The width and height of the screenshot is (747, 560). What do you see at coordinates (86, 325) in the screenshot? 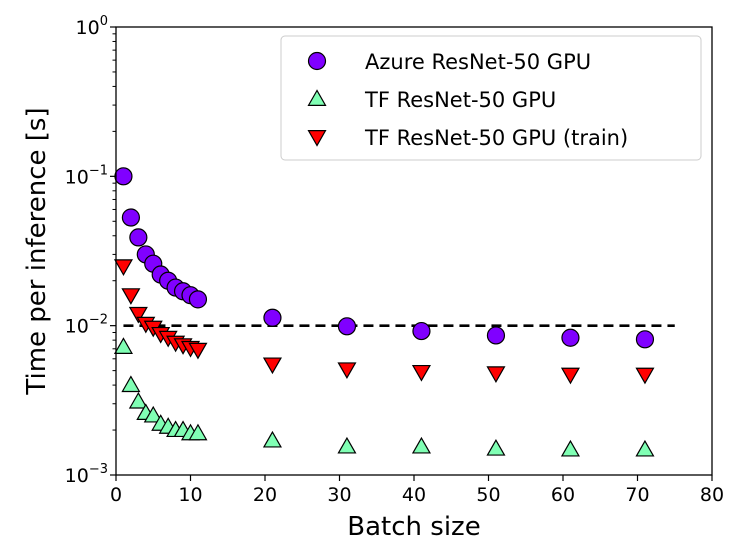
I see `y-tick-label: 10⁻²` at bounding box center [86, 325].